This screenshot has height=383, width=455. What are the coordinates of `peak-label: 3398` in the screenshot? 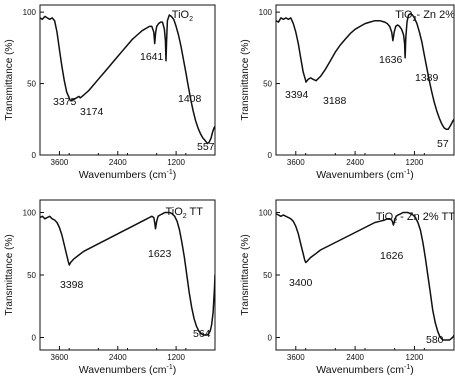 It's located at (72, 285).